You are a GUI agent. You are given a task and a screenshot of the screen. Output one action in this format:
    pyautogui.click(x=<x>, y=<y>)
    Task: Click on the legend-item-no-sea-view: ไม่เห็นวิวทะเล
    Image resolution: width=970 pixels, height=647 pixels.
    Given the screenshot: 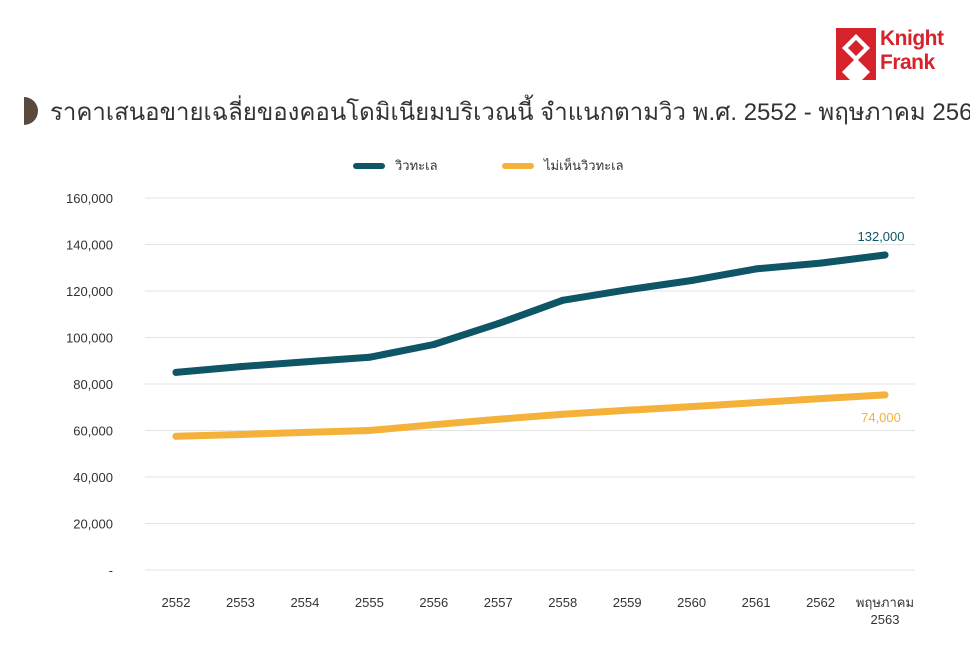 What is the action you would take?
    pyautogui.click(x=563, y=165)
    